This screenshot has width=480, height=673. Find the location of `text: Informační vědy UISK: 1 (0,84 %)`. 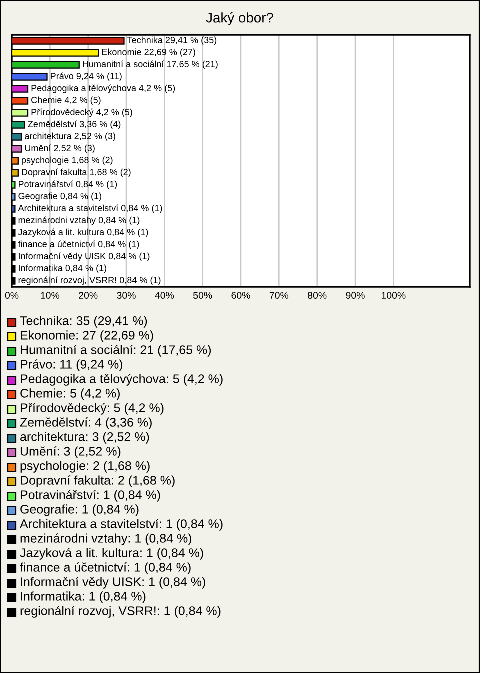

text: Informační vědy UISK: 1 (0,84 %) is located at coordinates (113, 583).